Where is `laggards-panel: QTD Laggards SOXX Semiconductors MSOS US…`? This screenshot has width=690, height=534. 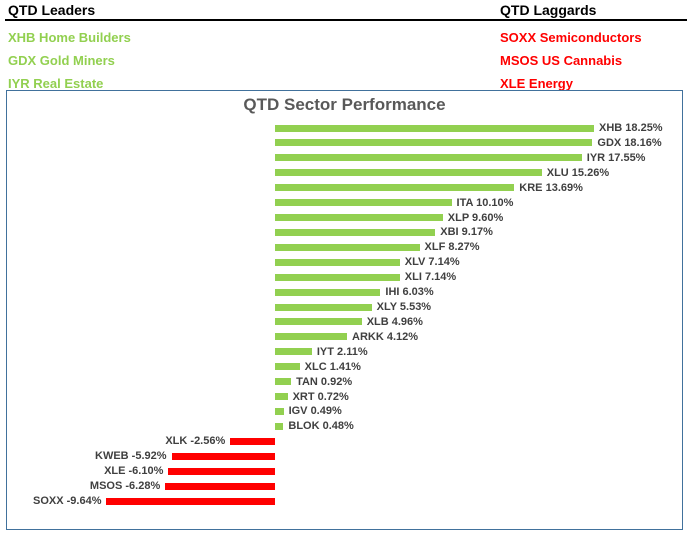
laggards-panel: QTD Laggards SOXX Semiconductors MSOS US… is located at coordinates (571, 48).